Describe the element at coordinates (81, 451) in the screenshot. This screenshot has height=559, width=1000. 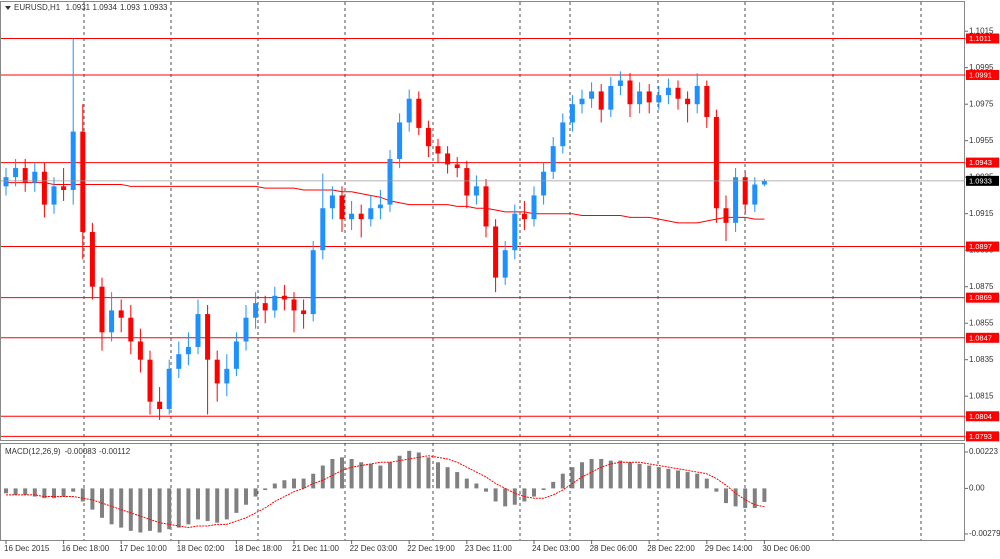
I see `macd-last: -0.00083` at that location.